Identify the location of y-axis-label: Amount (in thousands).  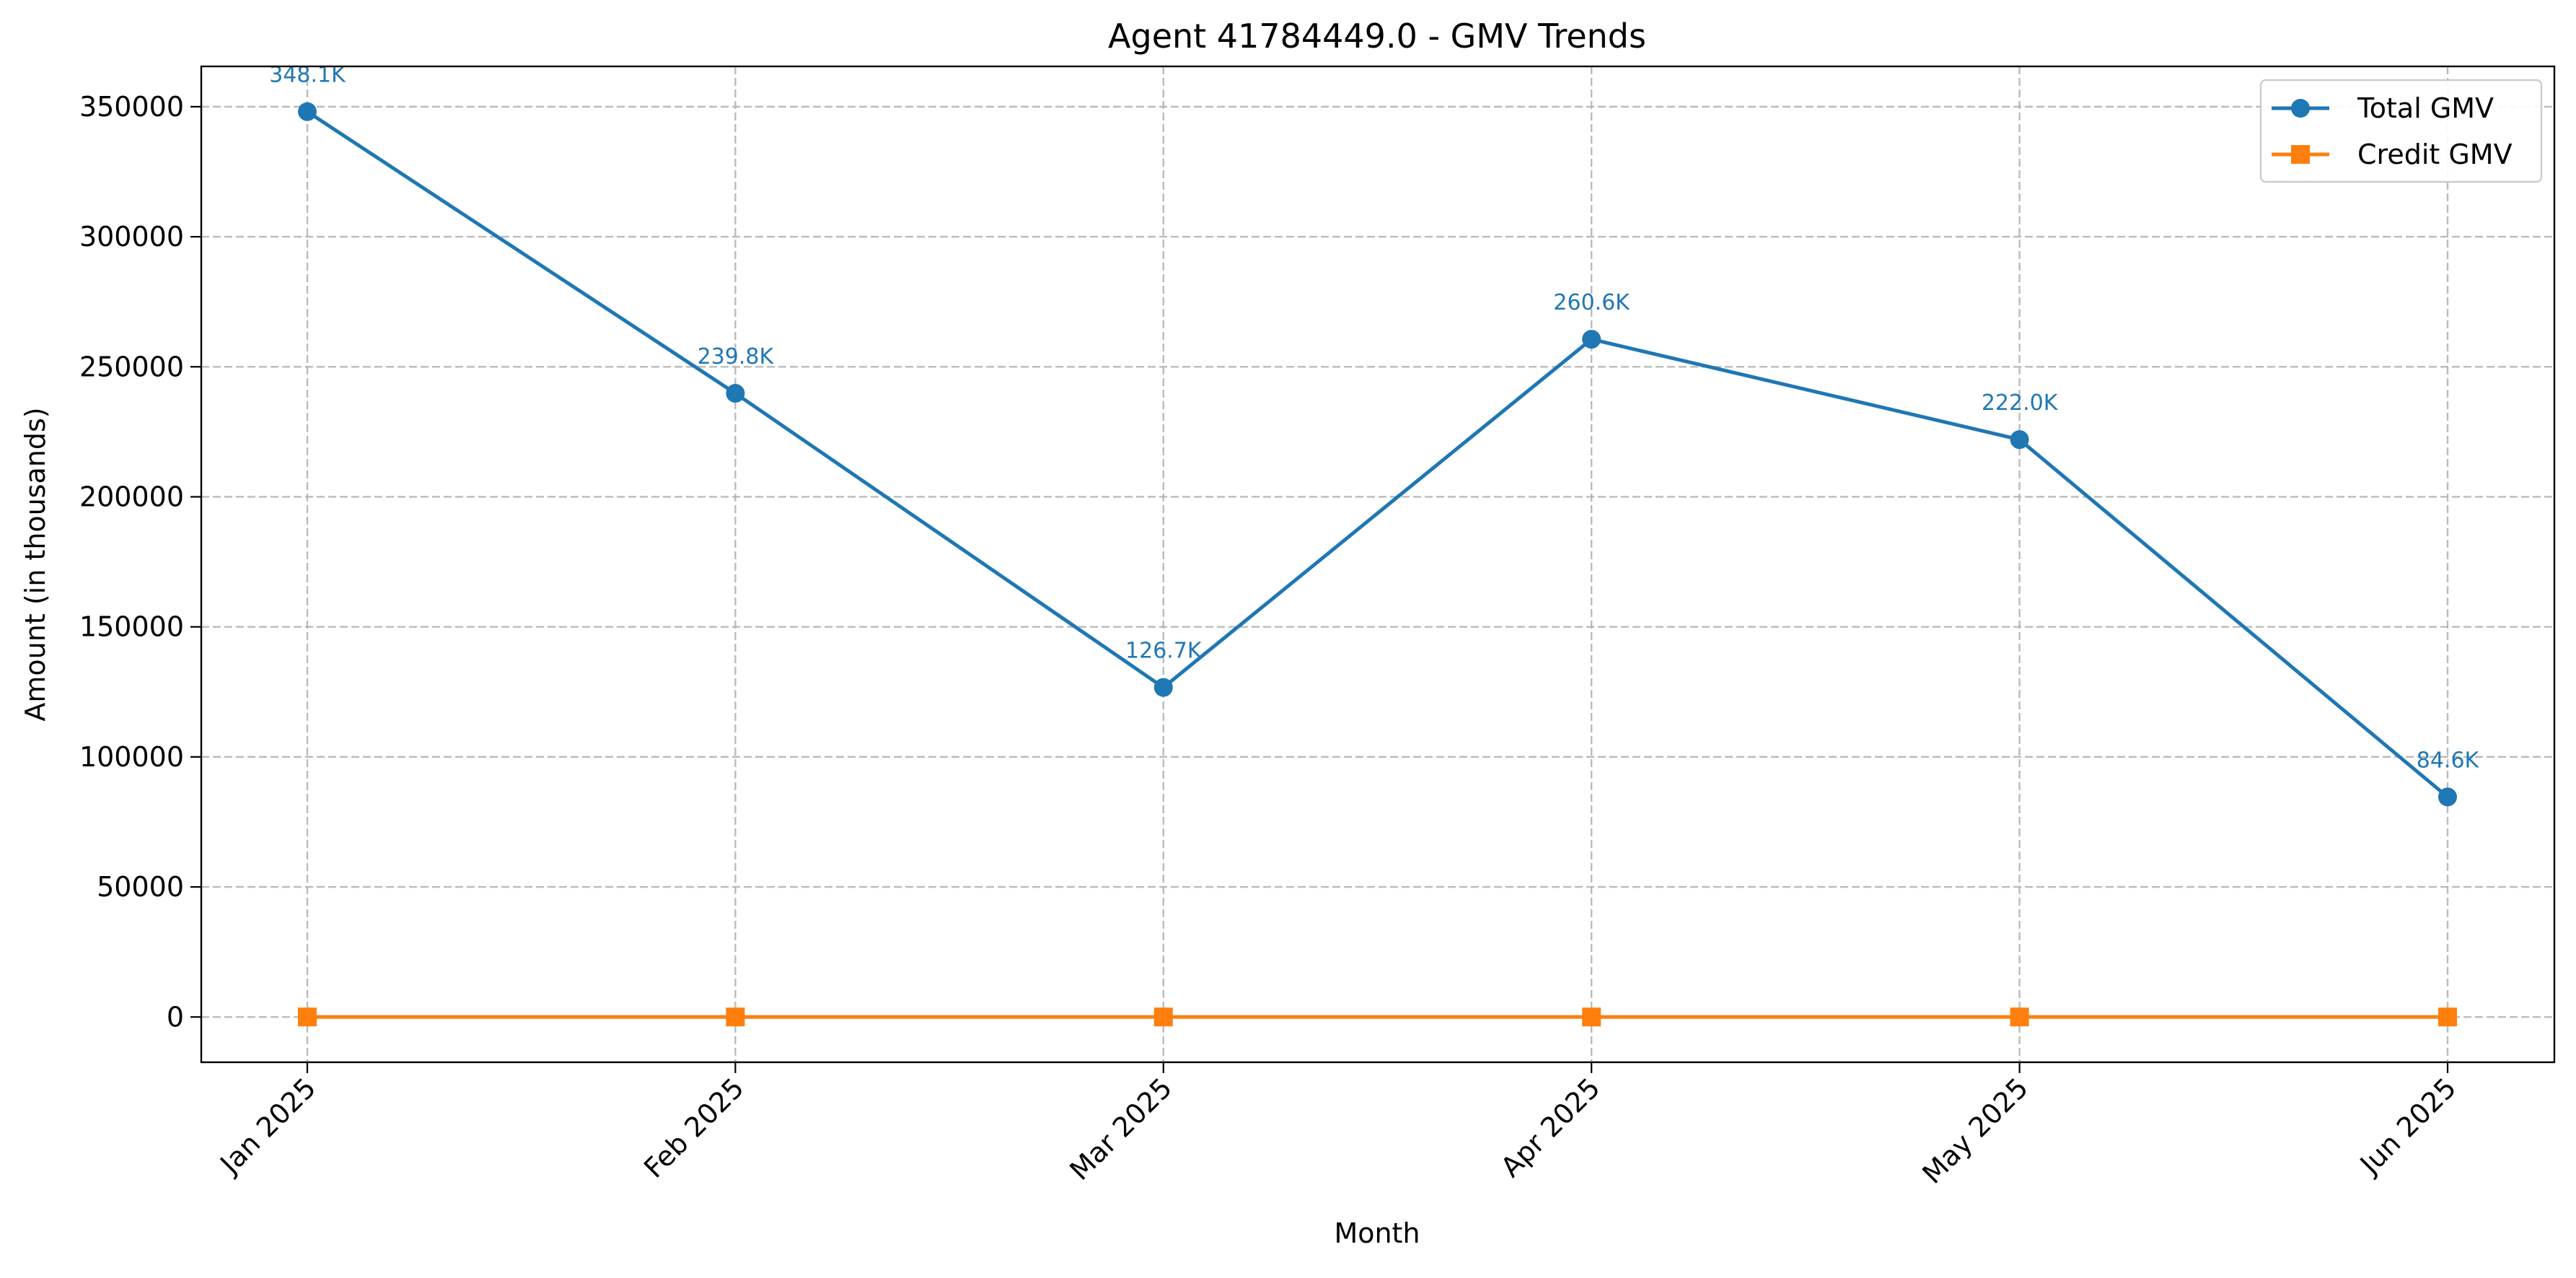
(35, 564).